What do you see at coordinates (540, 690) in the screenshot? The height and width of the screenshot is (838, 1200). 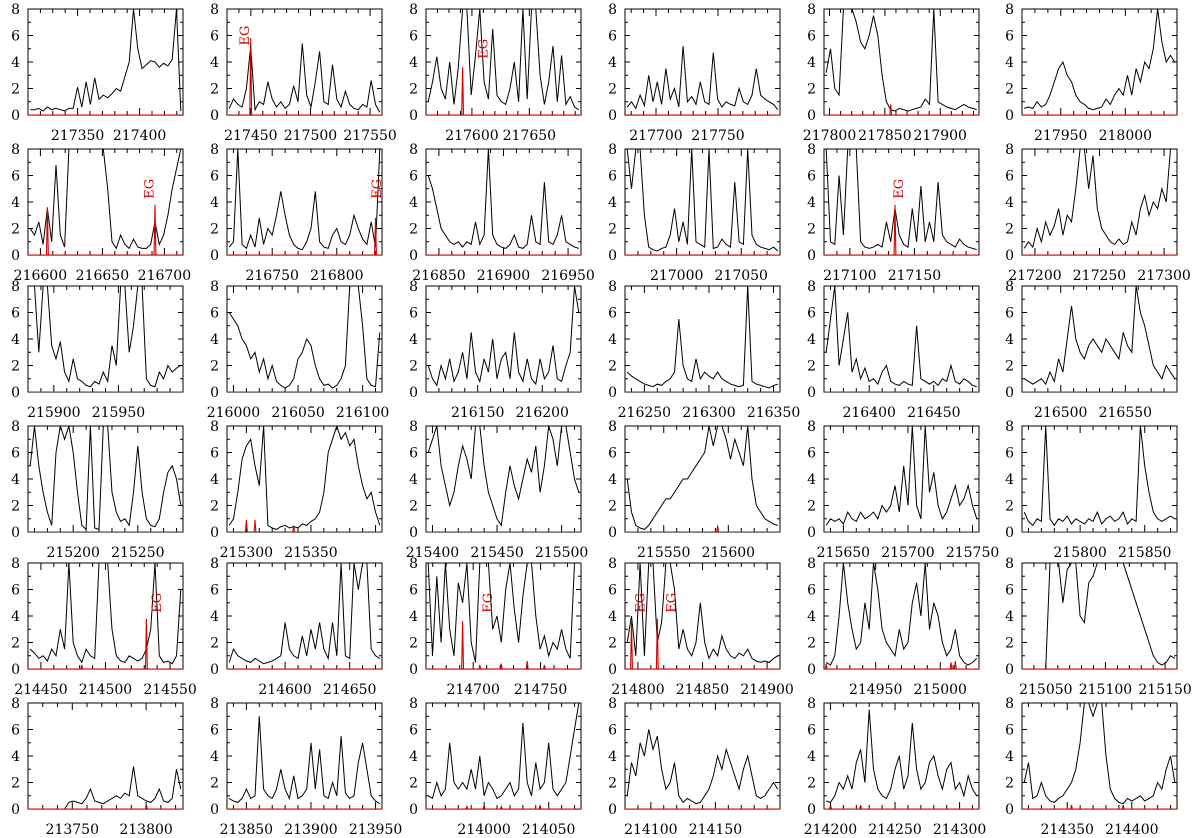 I see `x-tick-label: 214750` at bounding box center [540, 690].